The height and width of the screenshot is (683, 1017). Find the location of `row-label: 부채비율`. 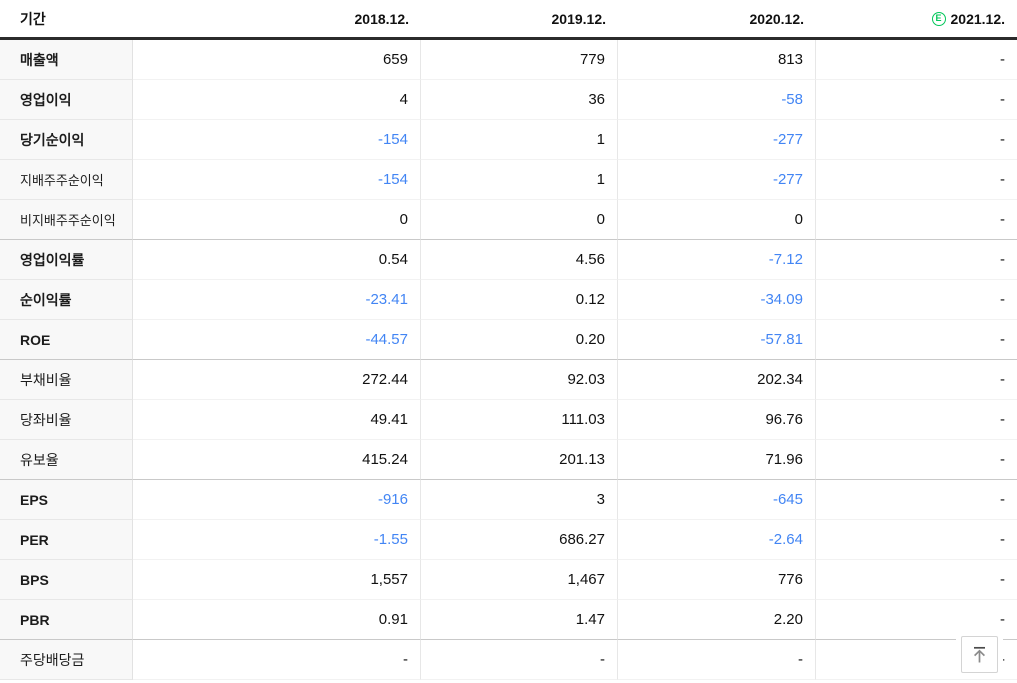

row-label: 부채비율 is located at coordinates (66, 380).